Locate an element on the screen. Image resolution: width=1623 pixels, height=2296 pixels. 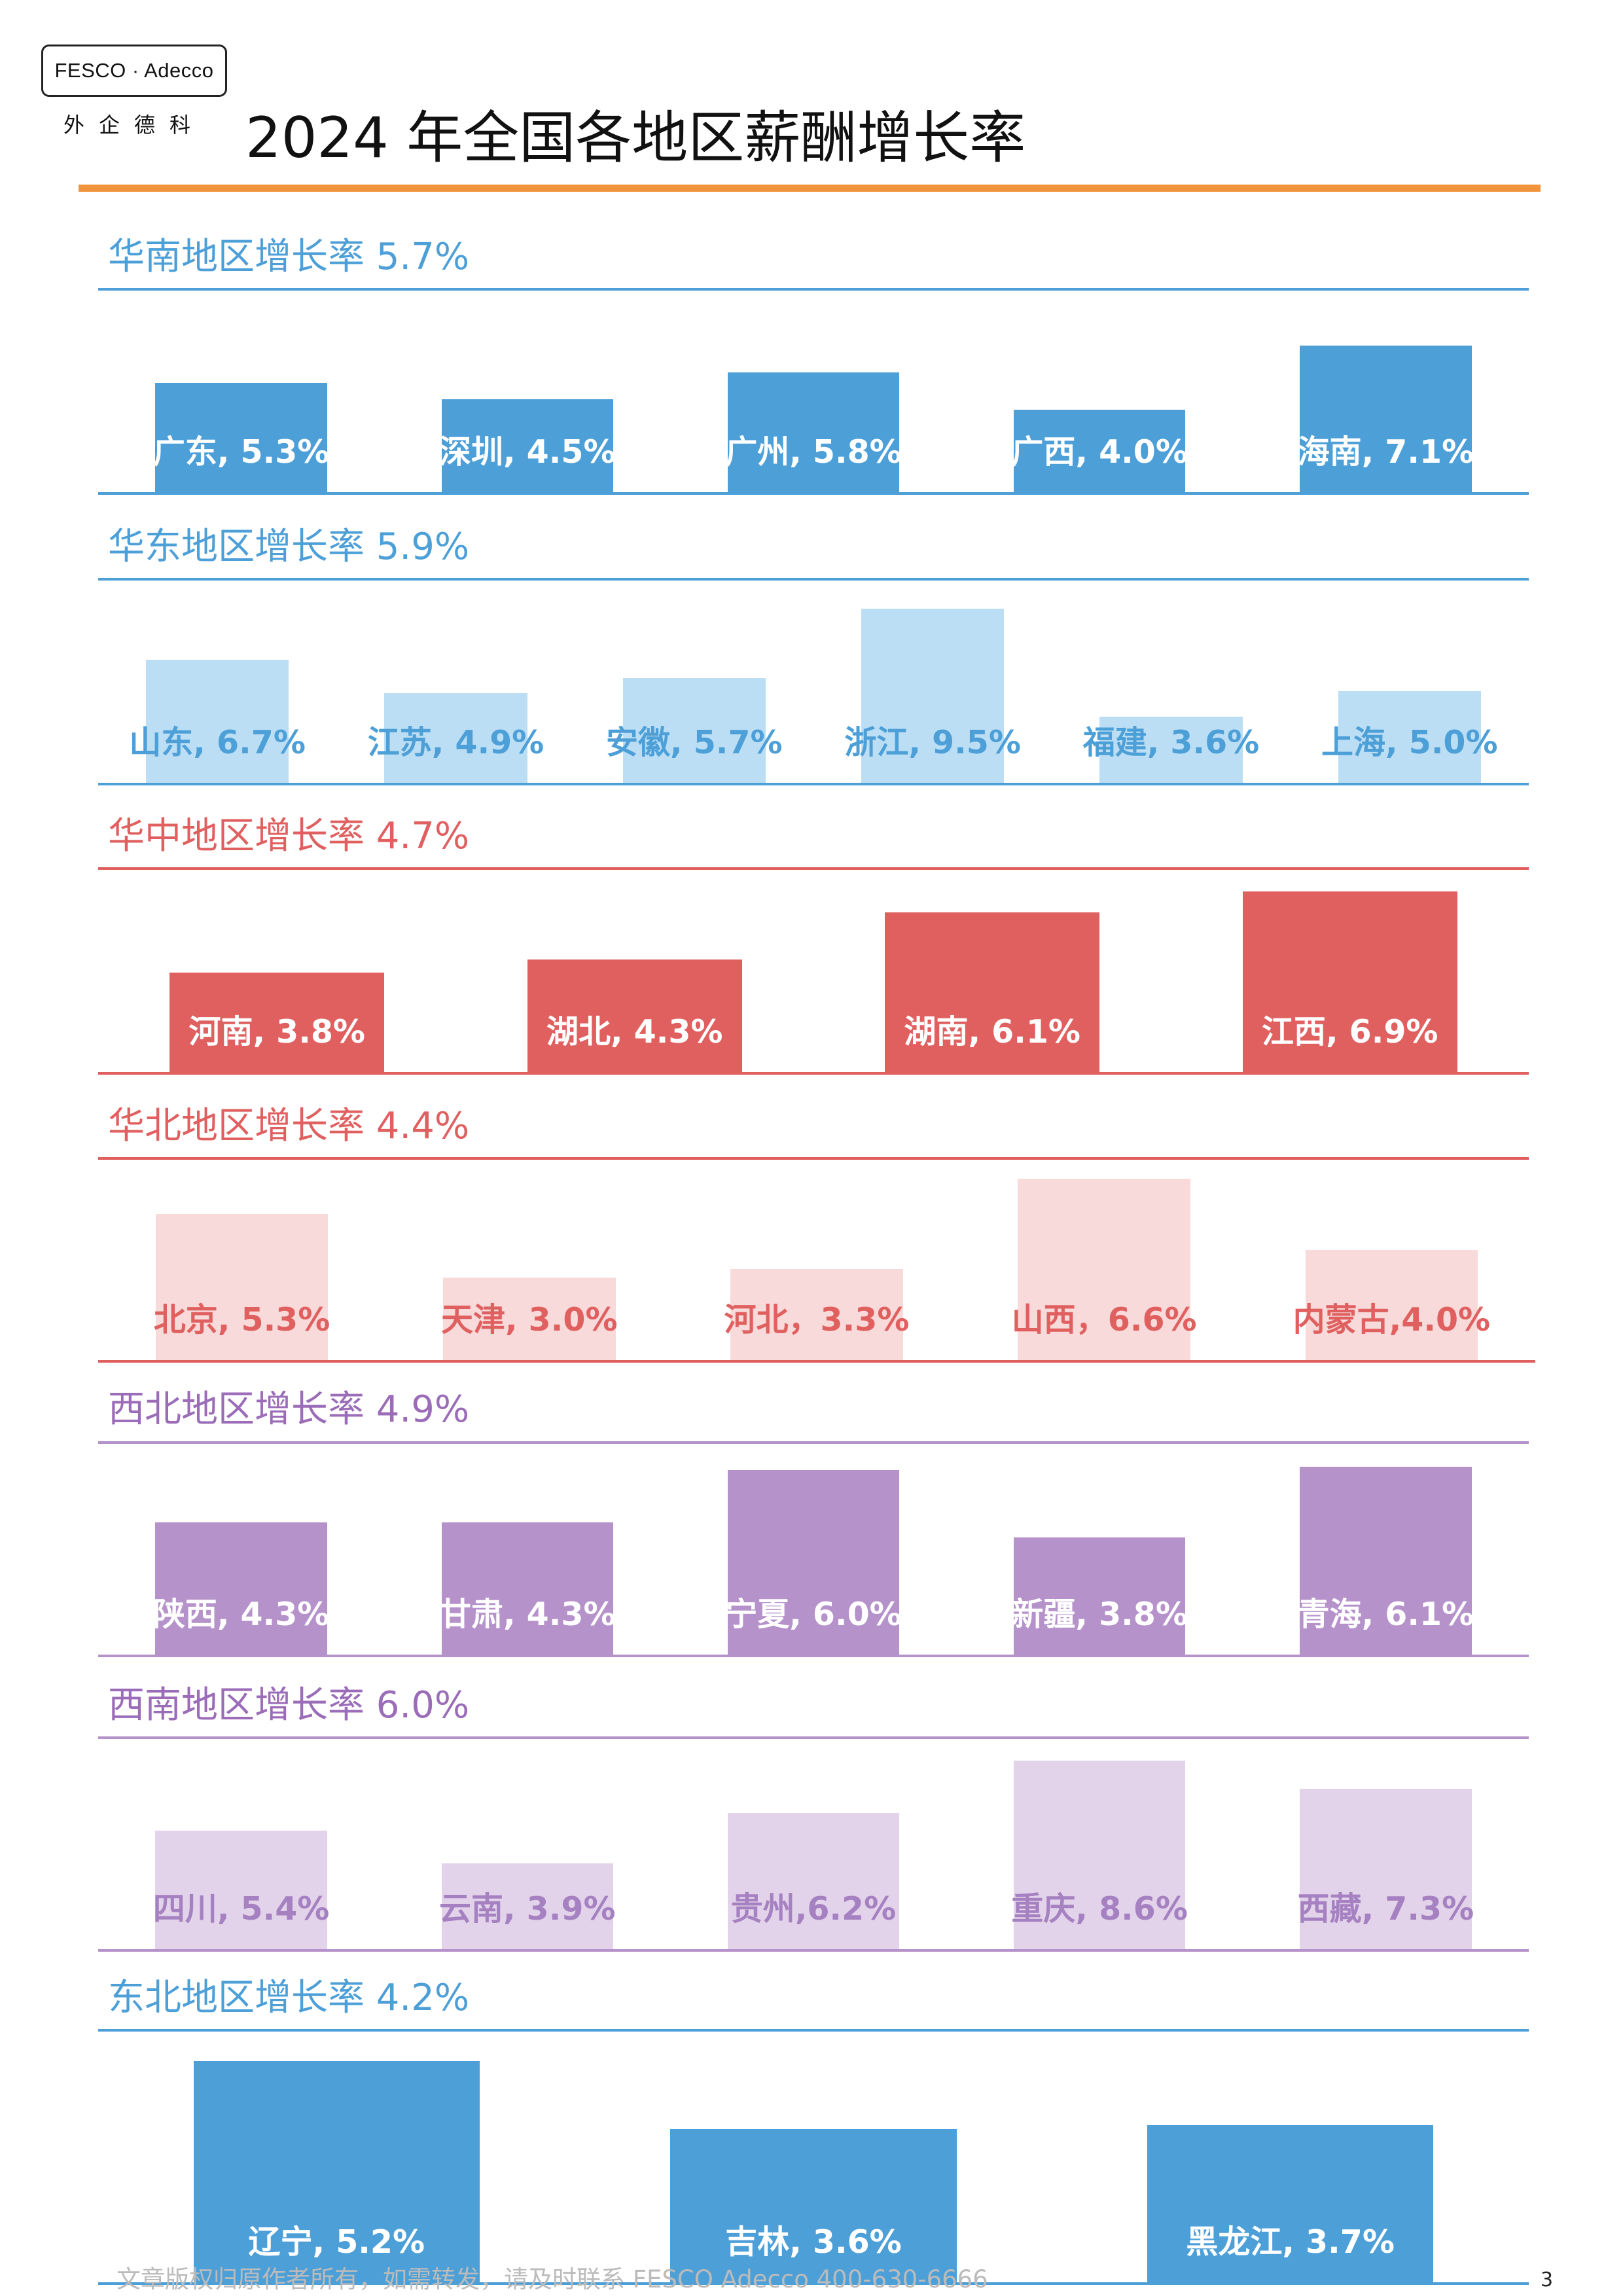
bar-湖北: 湖北, 4.3% is located at coordinates (634, 1016).